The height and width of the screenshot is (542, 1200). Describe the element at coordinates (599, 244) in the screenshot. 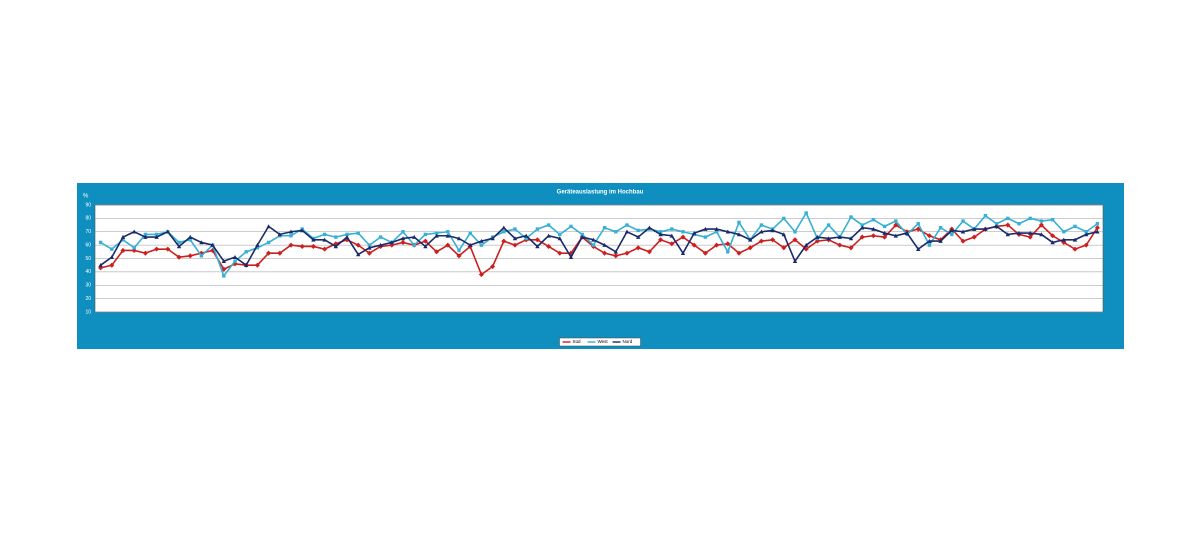

I see `series-line` at that location.